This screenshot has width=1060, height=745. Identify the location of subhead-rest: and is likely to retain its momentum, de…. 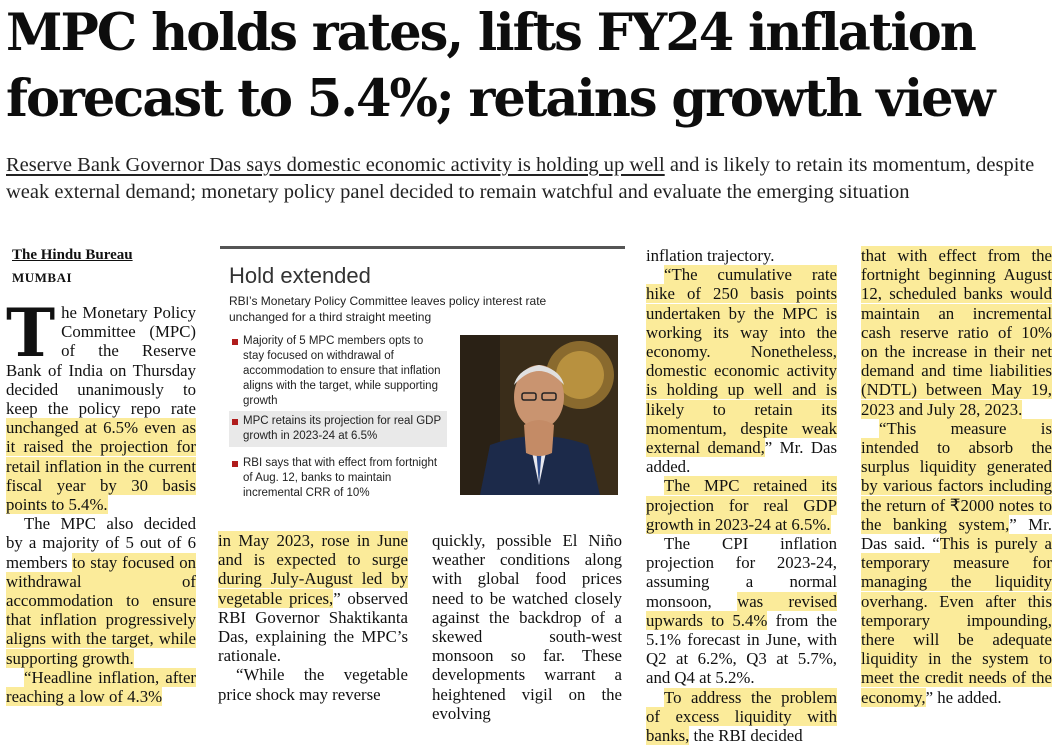
(520, 178).